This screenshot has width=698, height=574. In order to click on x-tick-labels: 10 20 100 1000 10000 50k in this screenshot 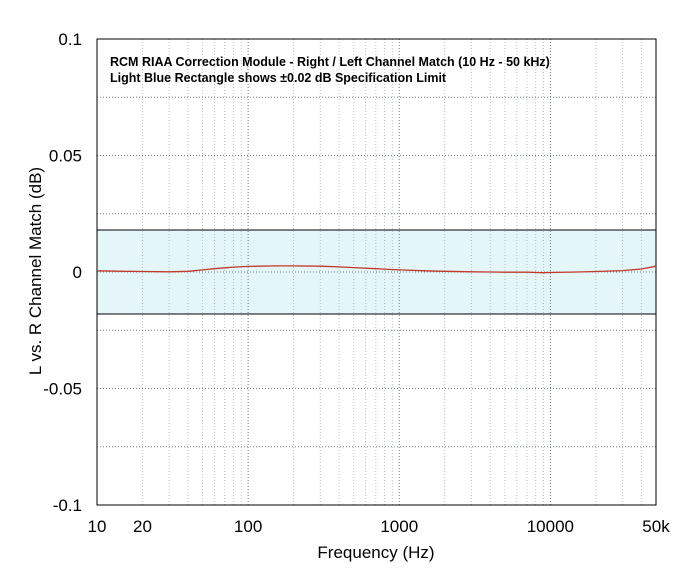, I will do `click(379, 526)`.